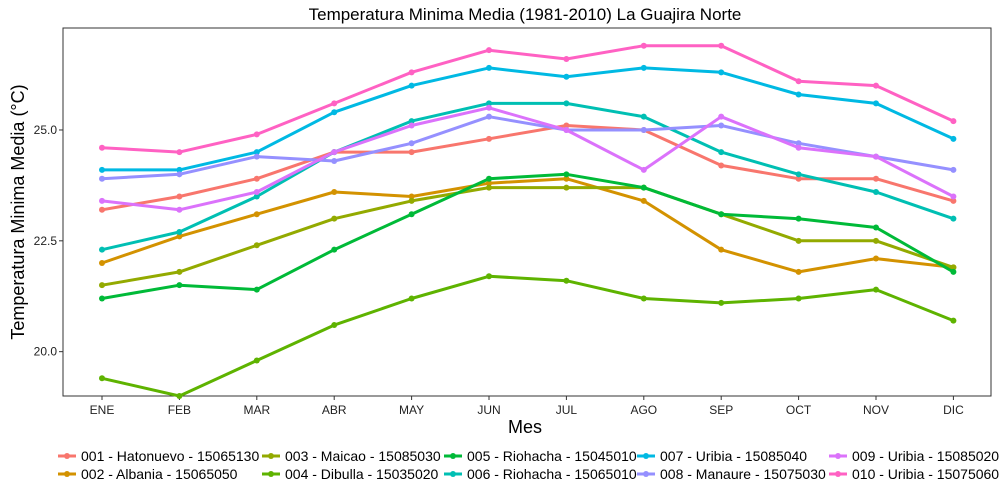 This screenshot has height=500, width=1000. I want to click on legend-item: 007 - Uribia - 15085040, so click(722, 456).